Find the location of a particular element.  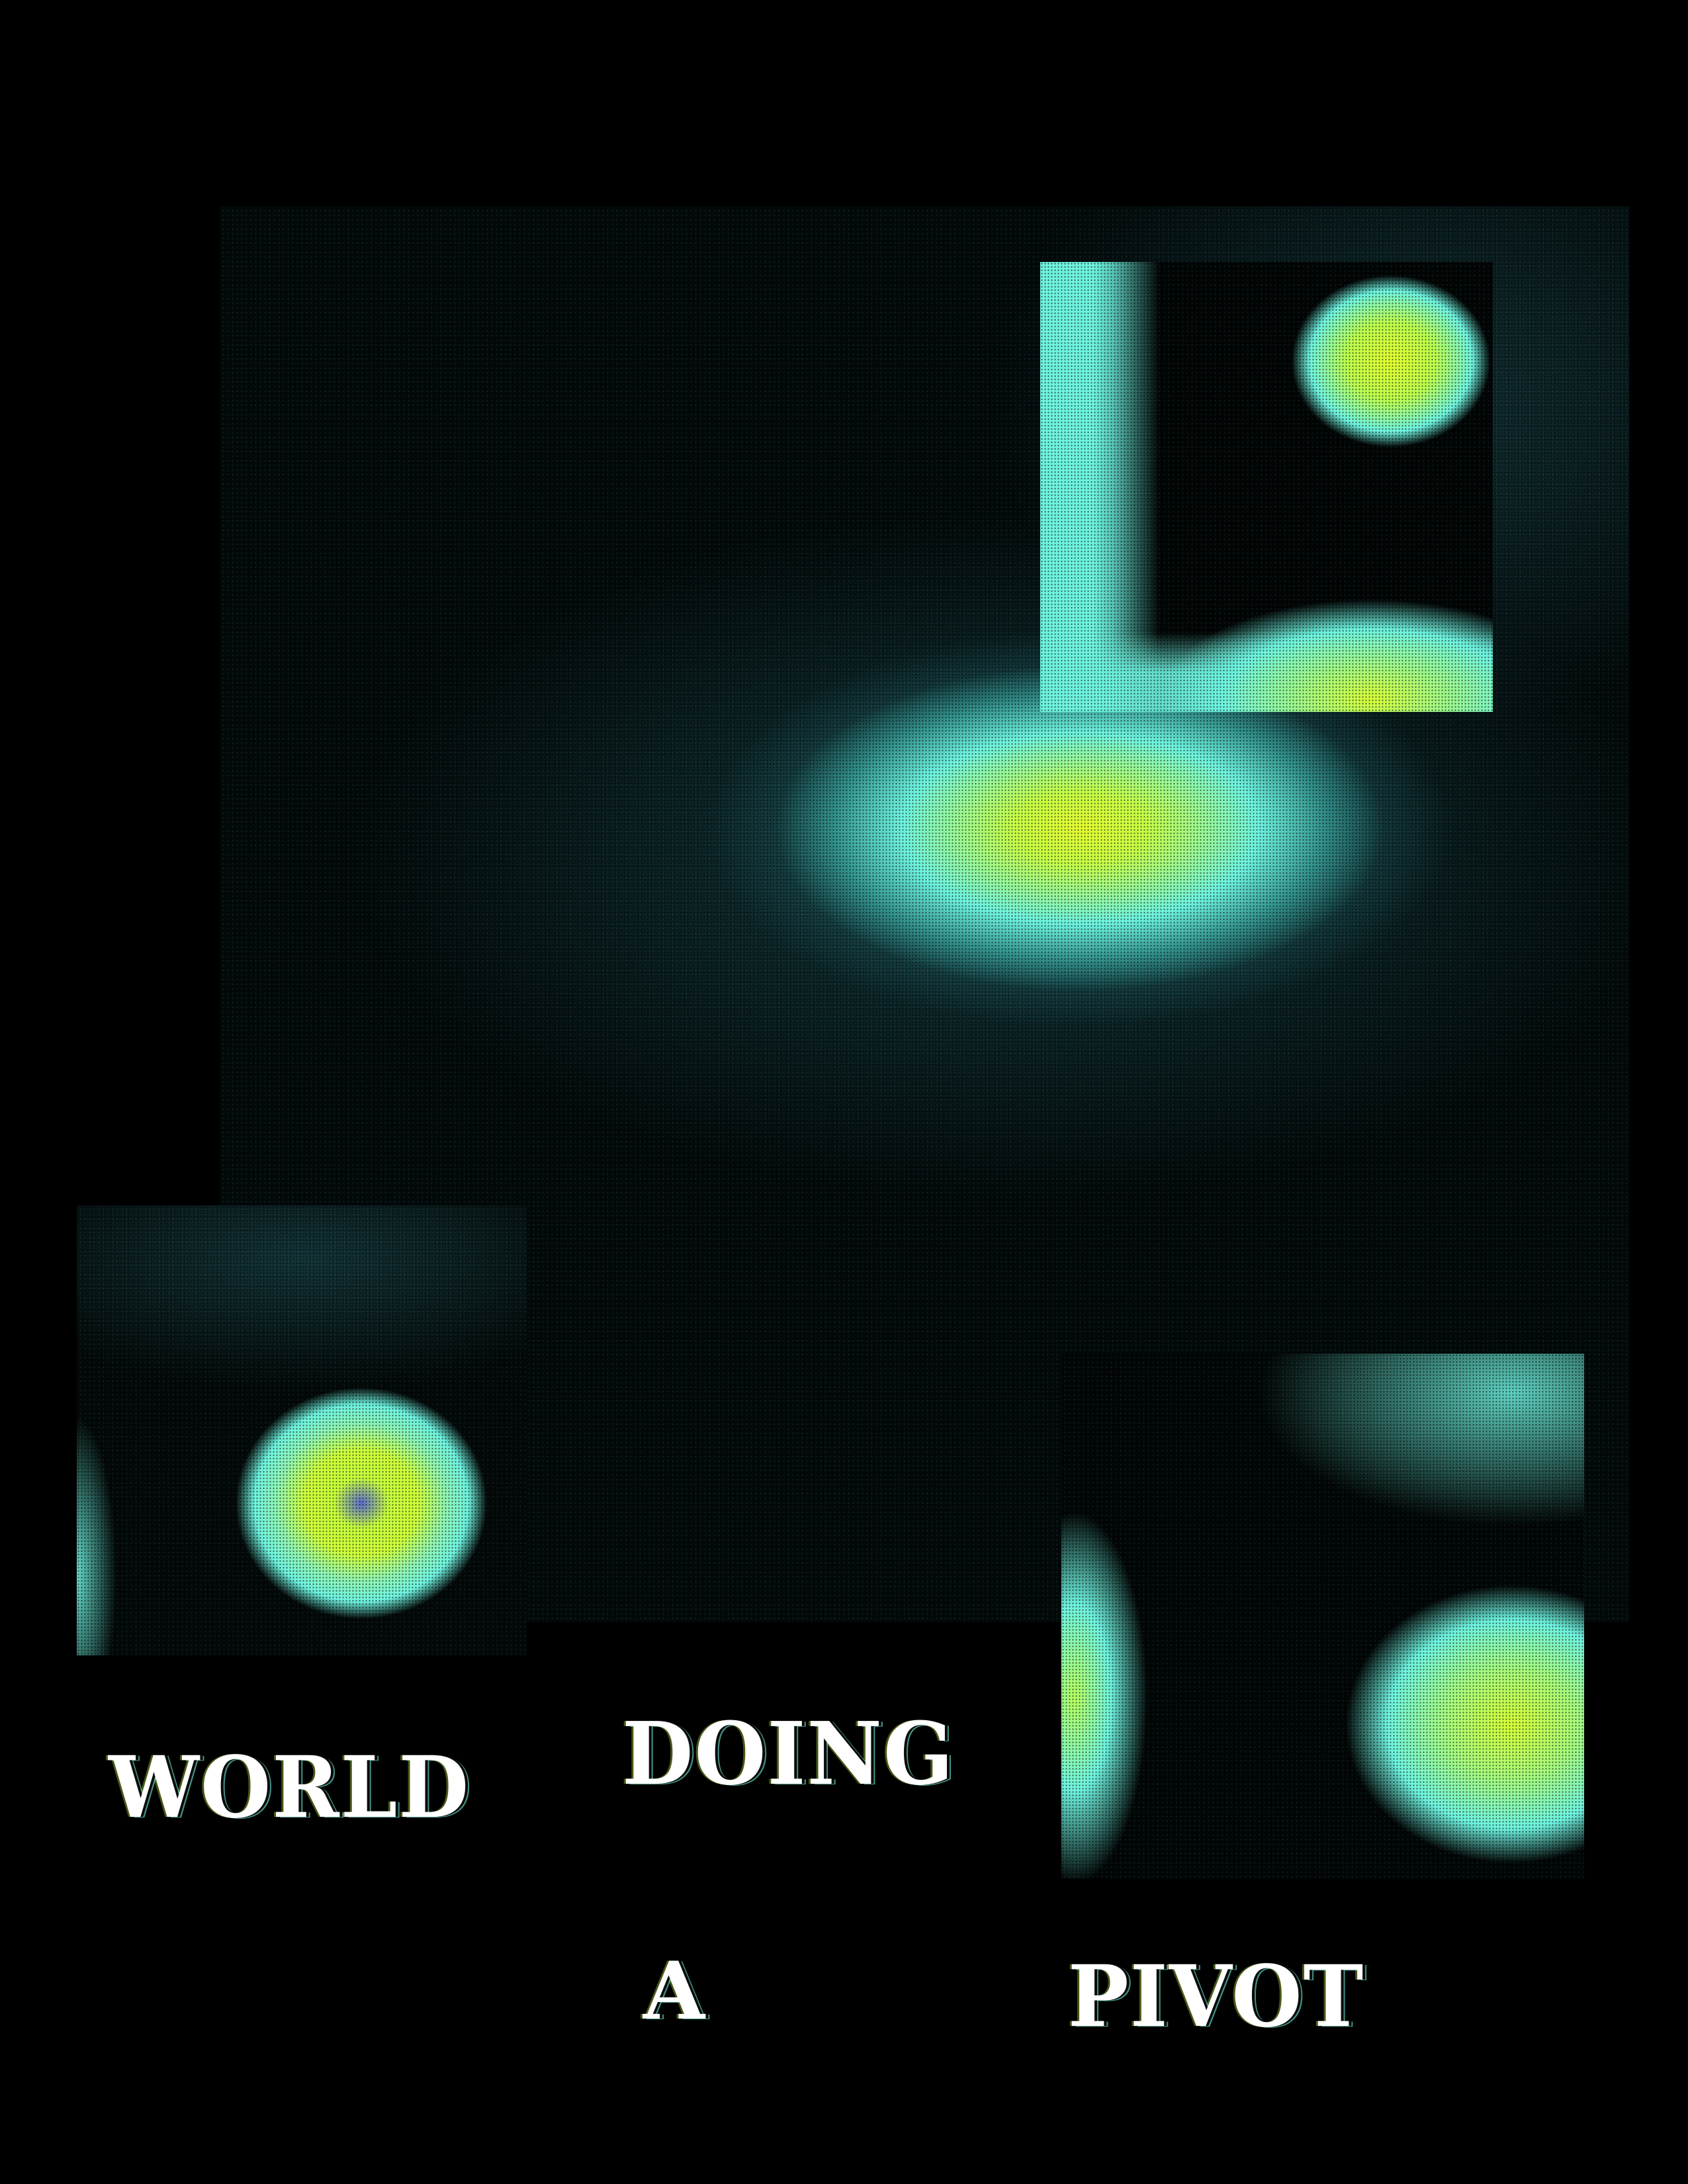

bottom-left-gradient-panel is located at coordinates (302, 1430).